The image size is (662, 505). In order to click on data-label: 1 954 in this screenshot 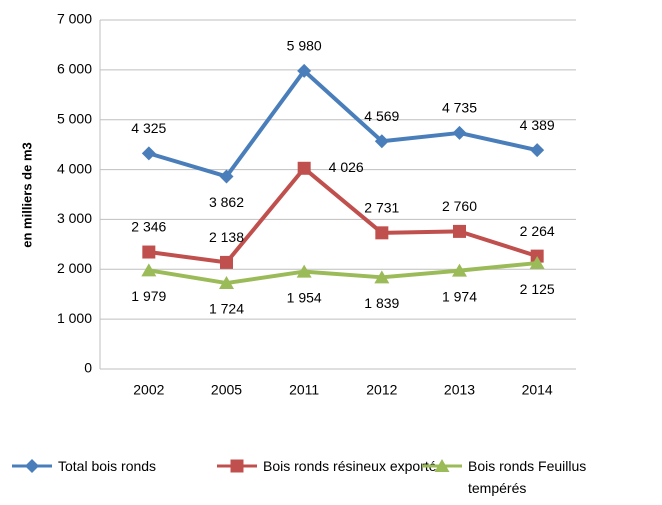, I will do `click(304, 297)`.